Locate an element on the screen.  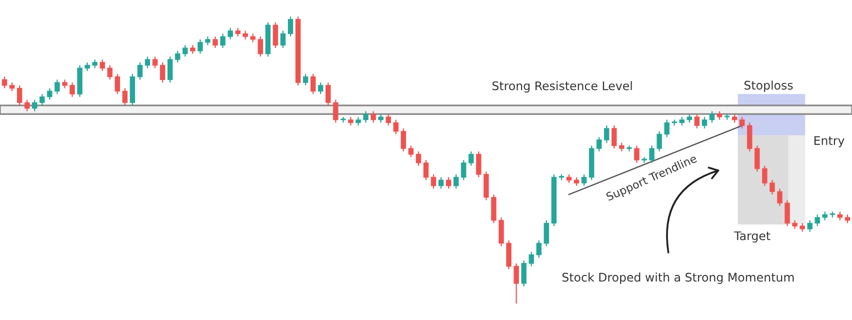
annotation: Entry is located at coordinates (829, 142).